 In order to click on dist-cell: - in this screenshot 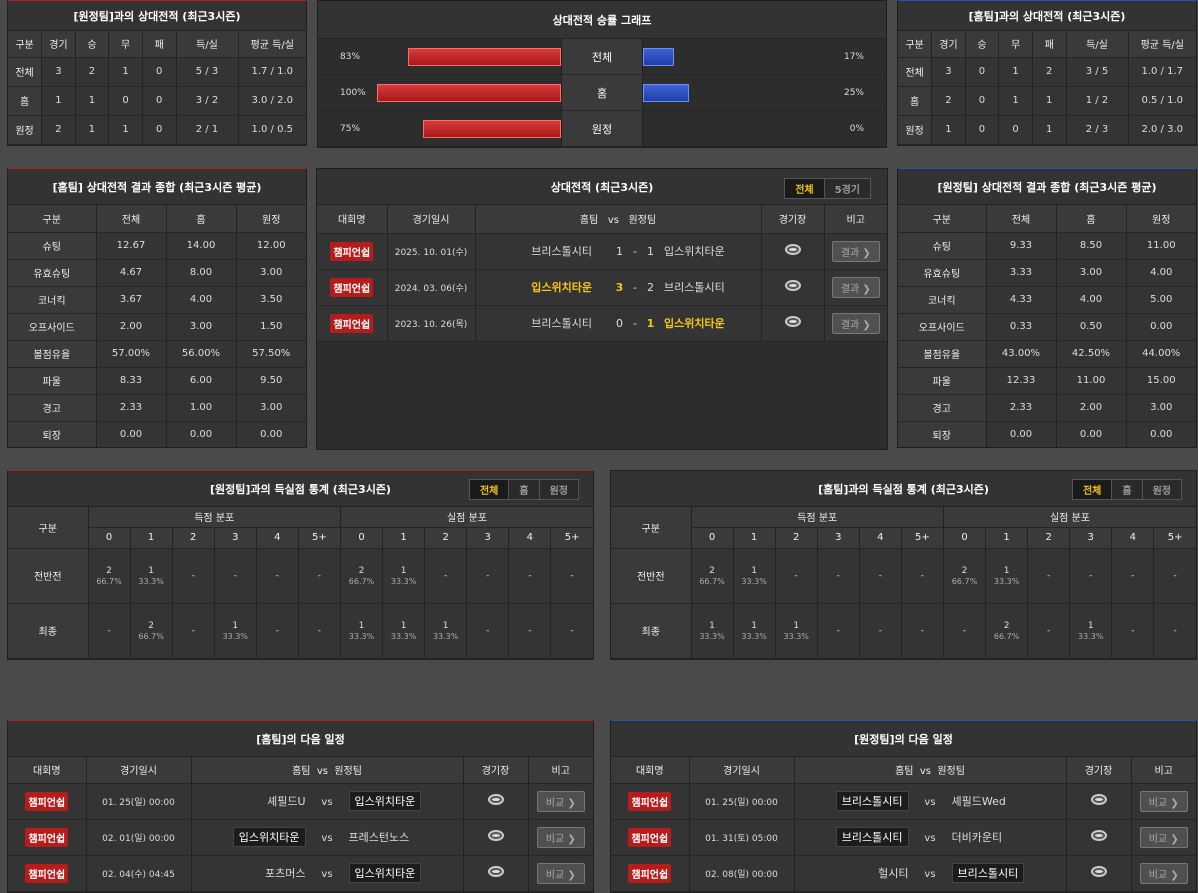, I will do `click(193, 631)`.